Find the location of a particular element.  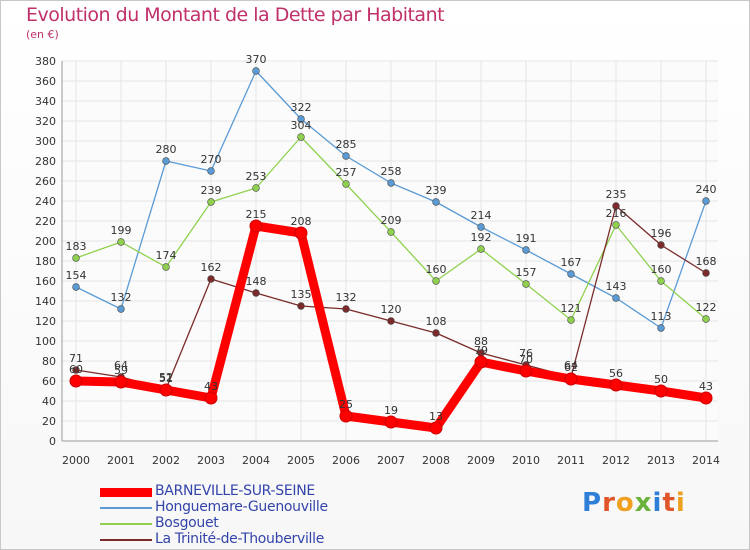

legend-label: Honguemare-Guenouville is located at coordinates (241, 507).